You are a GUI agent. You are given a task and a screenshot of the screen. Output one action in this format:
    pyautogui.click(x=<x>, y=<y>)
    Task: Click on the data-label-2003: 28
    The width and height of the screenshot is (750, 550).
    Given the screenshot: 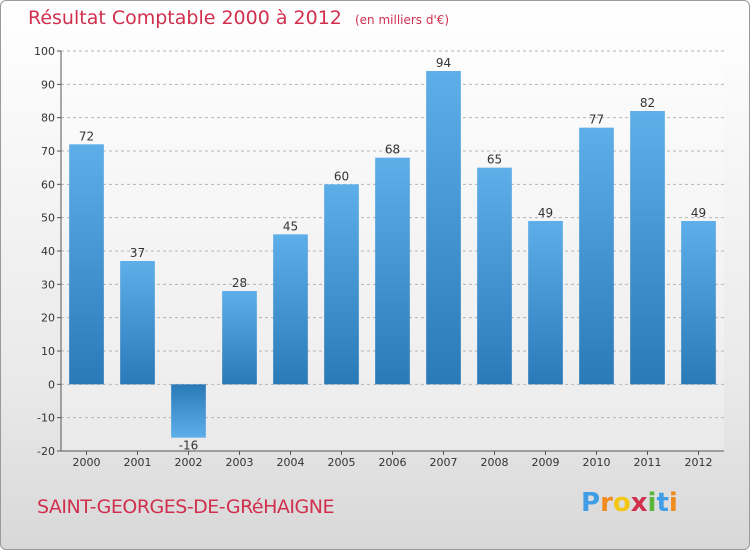 What is the action you would take?
    pyautogui.click(x=239, y=283)
    